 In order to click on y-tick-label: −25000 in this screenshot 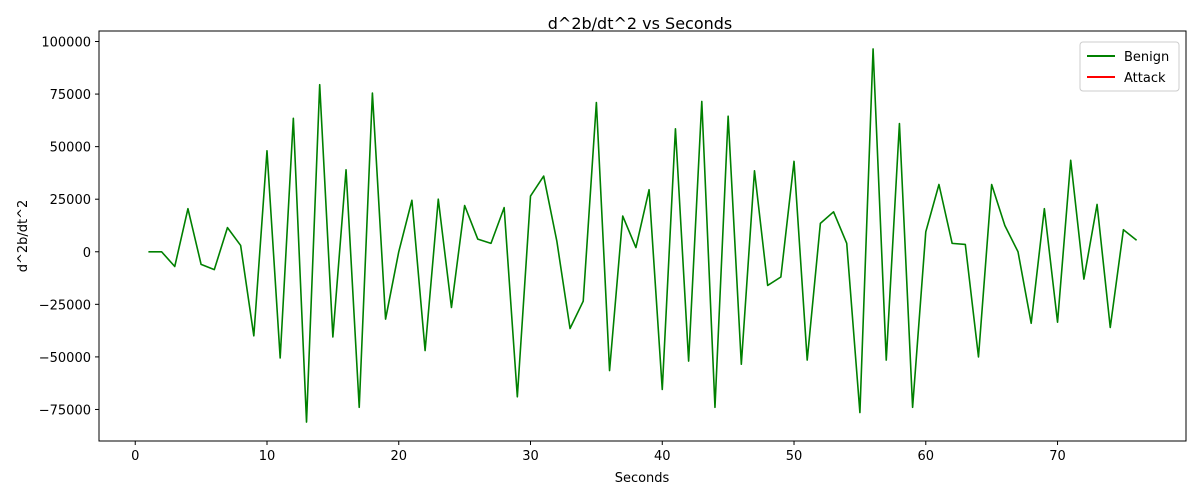, I will do `click(65, 305)`.